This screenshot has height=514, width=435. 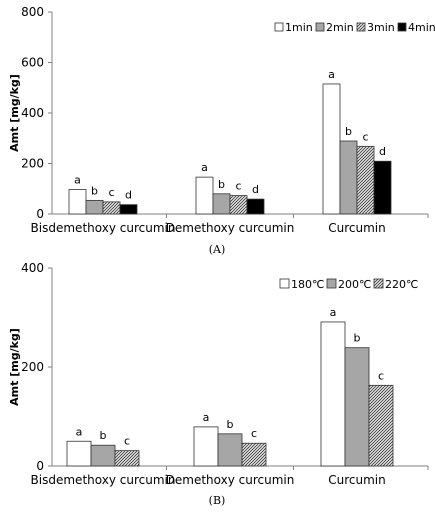 What do you see at coordinates (32, 12) in the screenshot?
I see `y-tick-label: 800` at bounding box center [32, 12].